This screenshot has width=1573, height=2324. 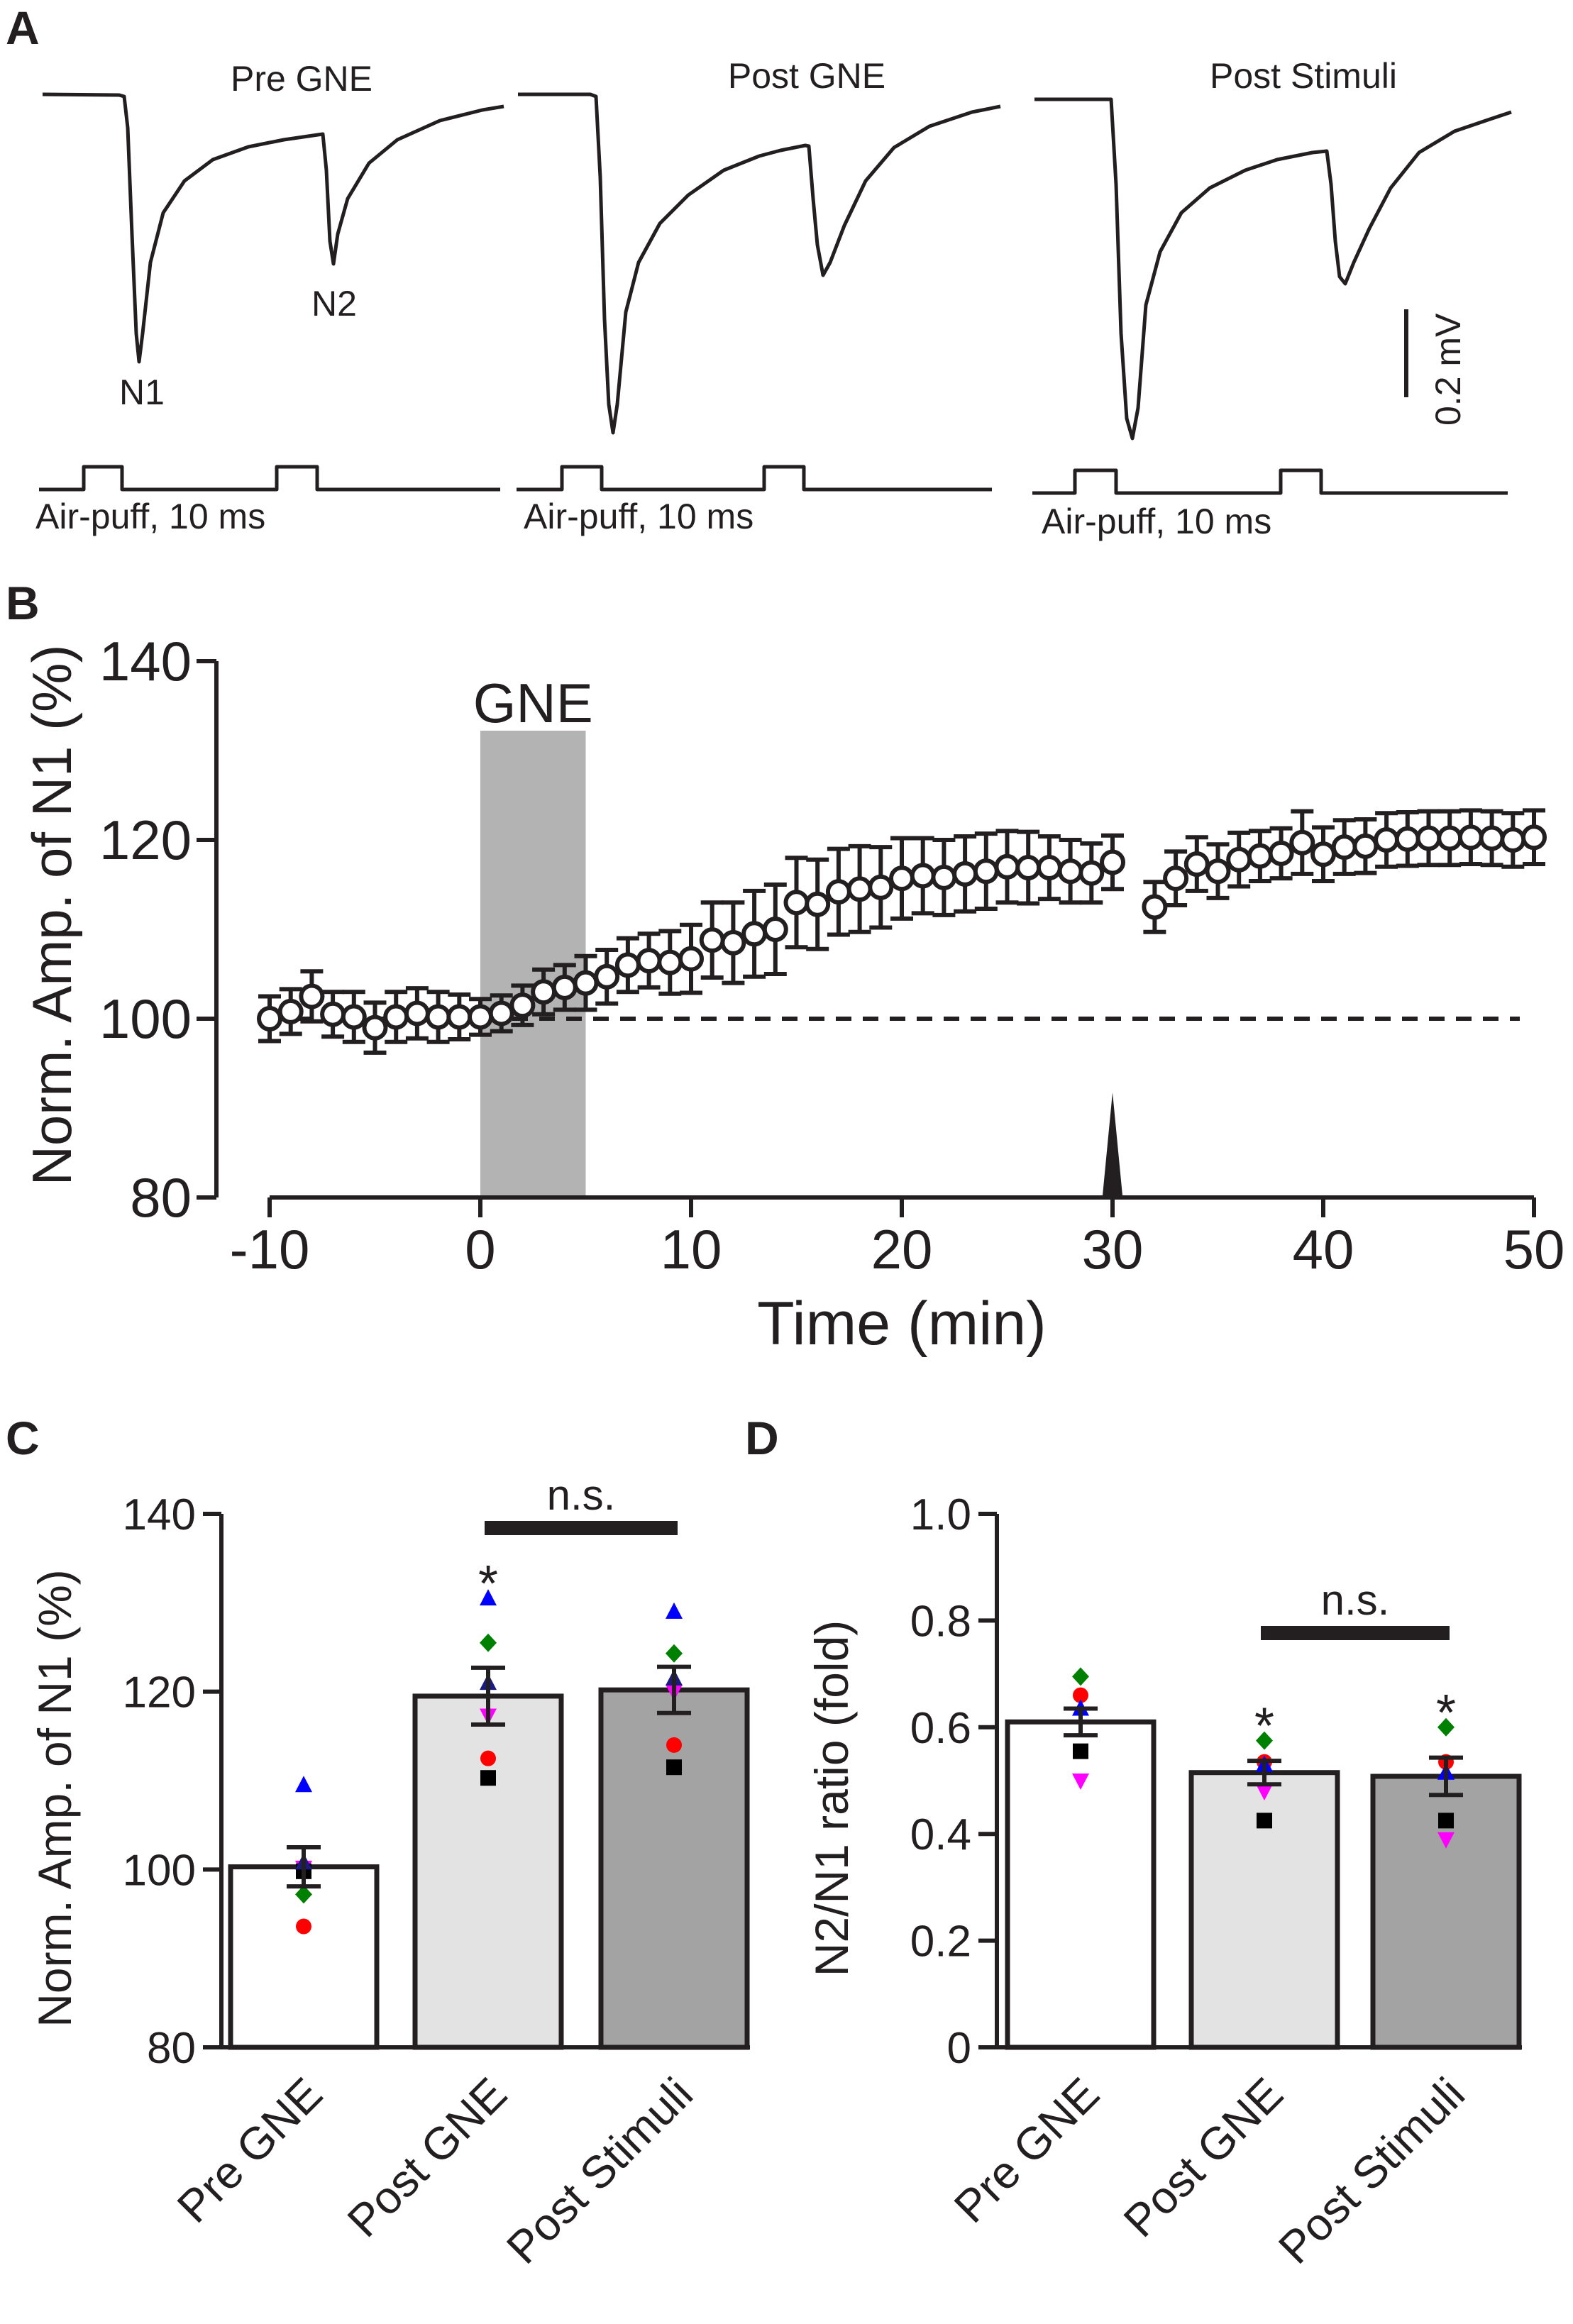 I want to click on x-axis-label: Time (min), so click(x=902, y=1324).